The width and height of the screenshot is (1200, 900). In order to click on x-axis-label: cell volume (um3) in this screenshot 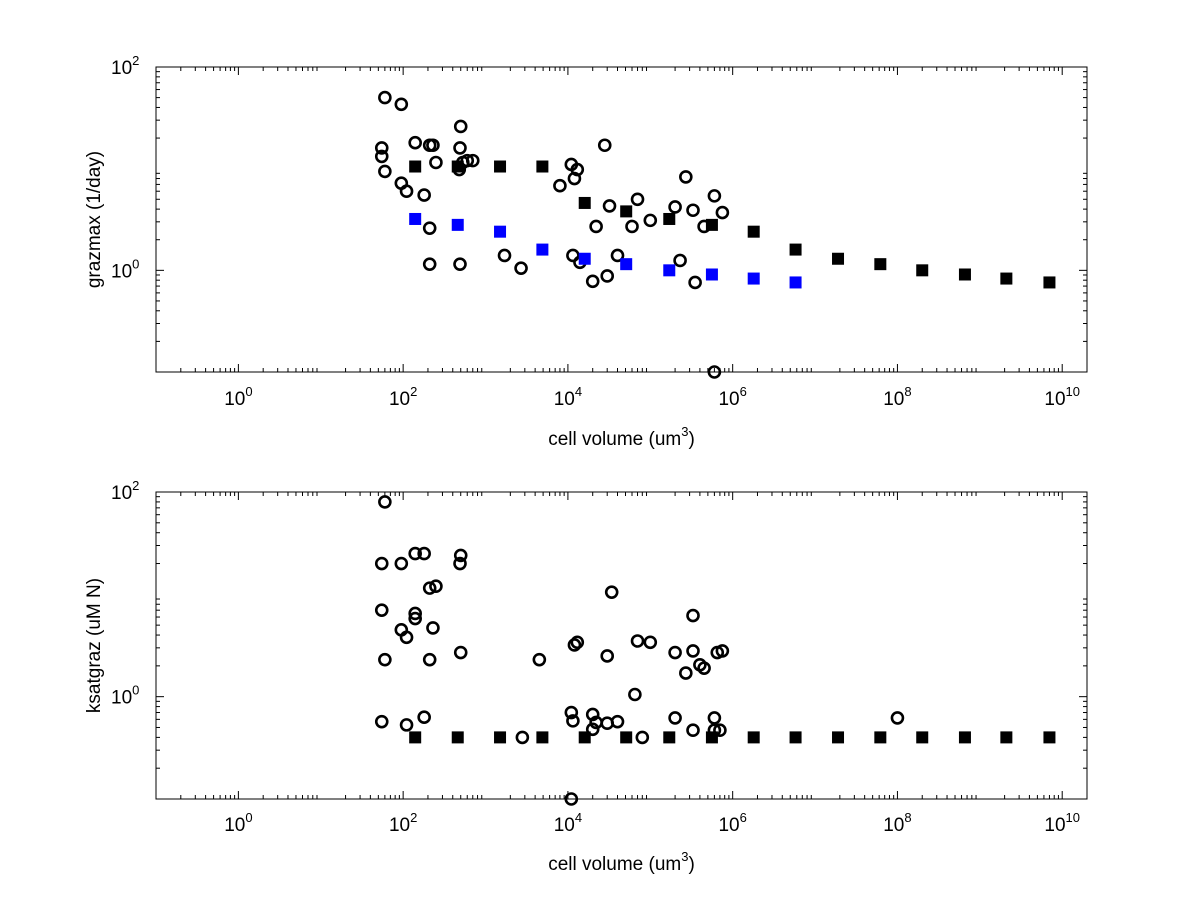, I will do `click(621, 437)`.